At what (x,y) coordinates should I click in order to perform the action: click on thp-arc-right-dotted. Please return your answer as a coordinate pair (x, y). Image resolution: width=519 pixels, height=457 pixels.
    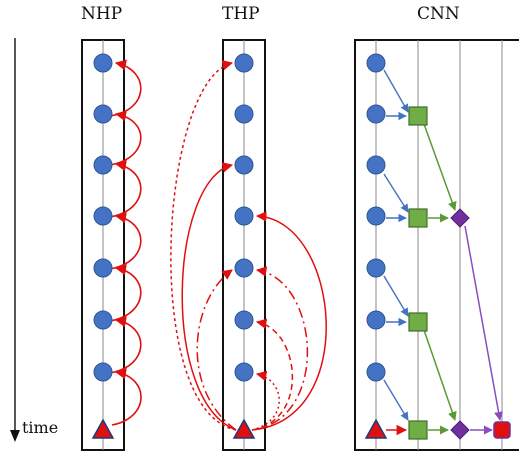
    Looking at the image, I should click on (265, 400).